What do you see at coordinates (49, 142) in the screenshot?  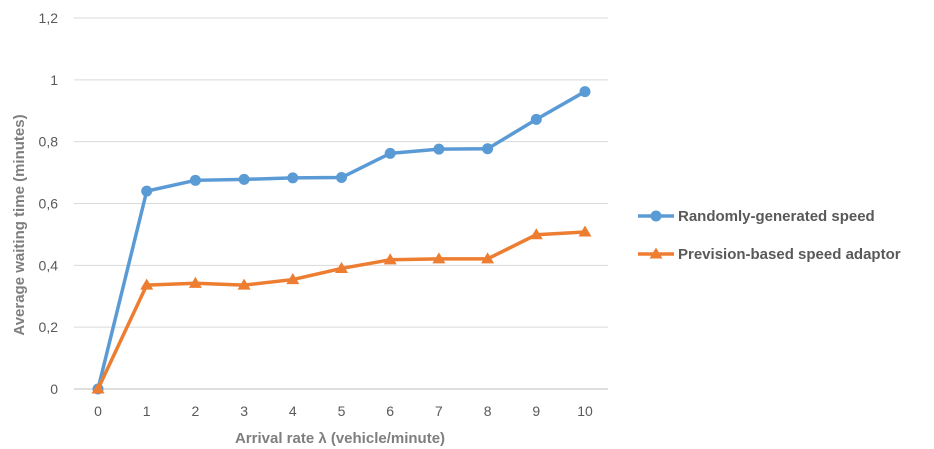 I see `y-tick-label: 0,8` at bounding box center [49, 142].